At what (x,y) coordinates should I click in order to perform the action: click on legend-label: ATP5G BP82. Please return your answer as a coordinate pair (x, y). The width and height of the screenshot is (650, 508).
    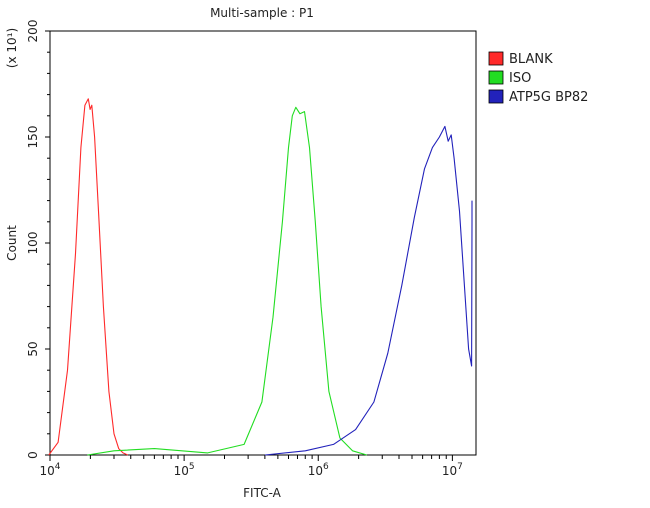
    Looking at the image, I should click on (548, 97).